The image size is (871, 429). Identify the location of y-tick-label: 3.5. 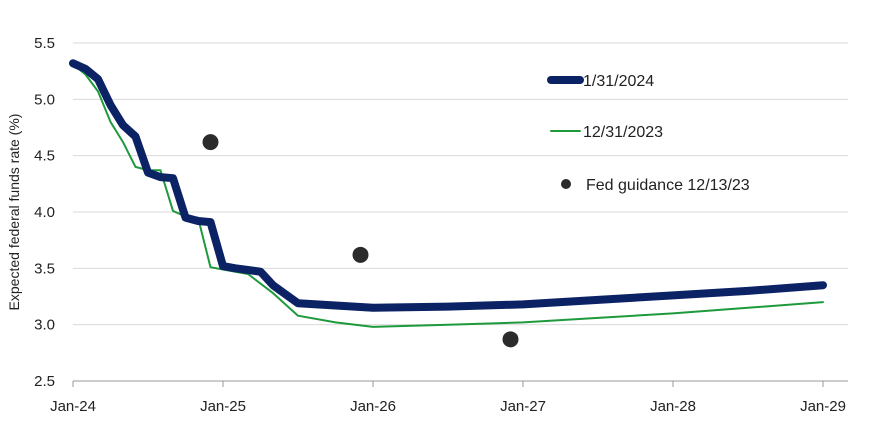
(44, 268).